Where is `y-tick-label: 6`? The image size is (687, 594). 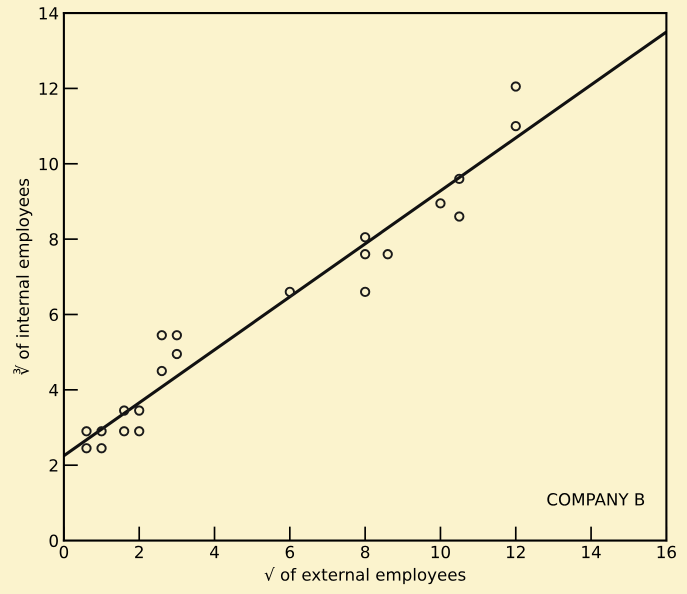
y-tick-label: 6 is located at coordinates (54, 315).